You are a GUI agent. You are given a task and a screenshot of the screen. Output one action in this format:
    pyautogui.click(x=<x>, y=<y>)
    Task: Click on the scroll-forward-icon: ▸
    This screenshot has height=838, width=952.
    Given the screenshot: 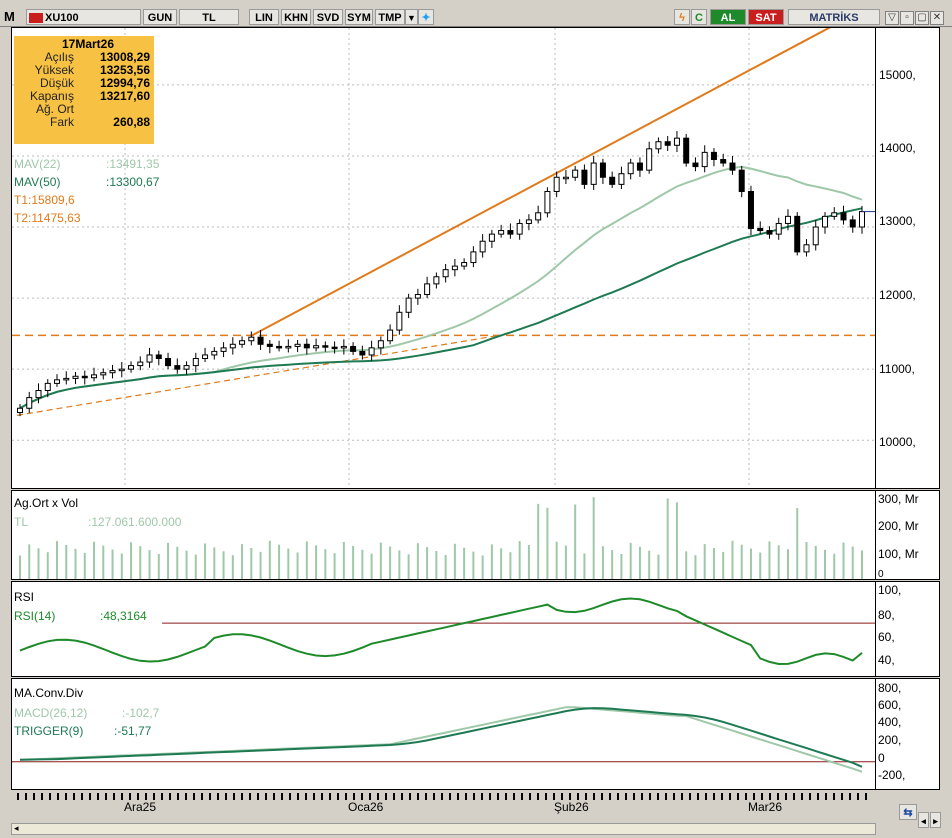 What is the action you would take?
    pyautogui.click(x=935, y=820)
    